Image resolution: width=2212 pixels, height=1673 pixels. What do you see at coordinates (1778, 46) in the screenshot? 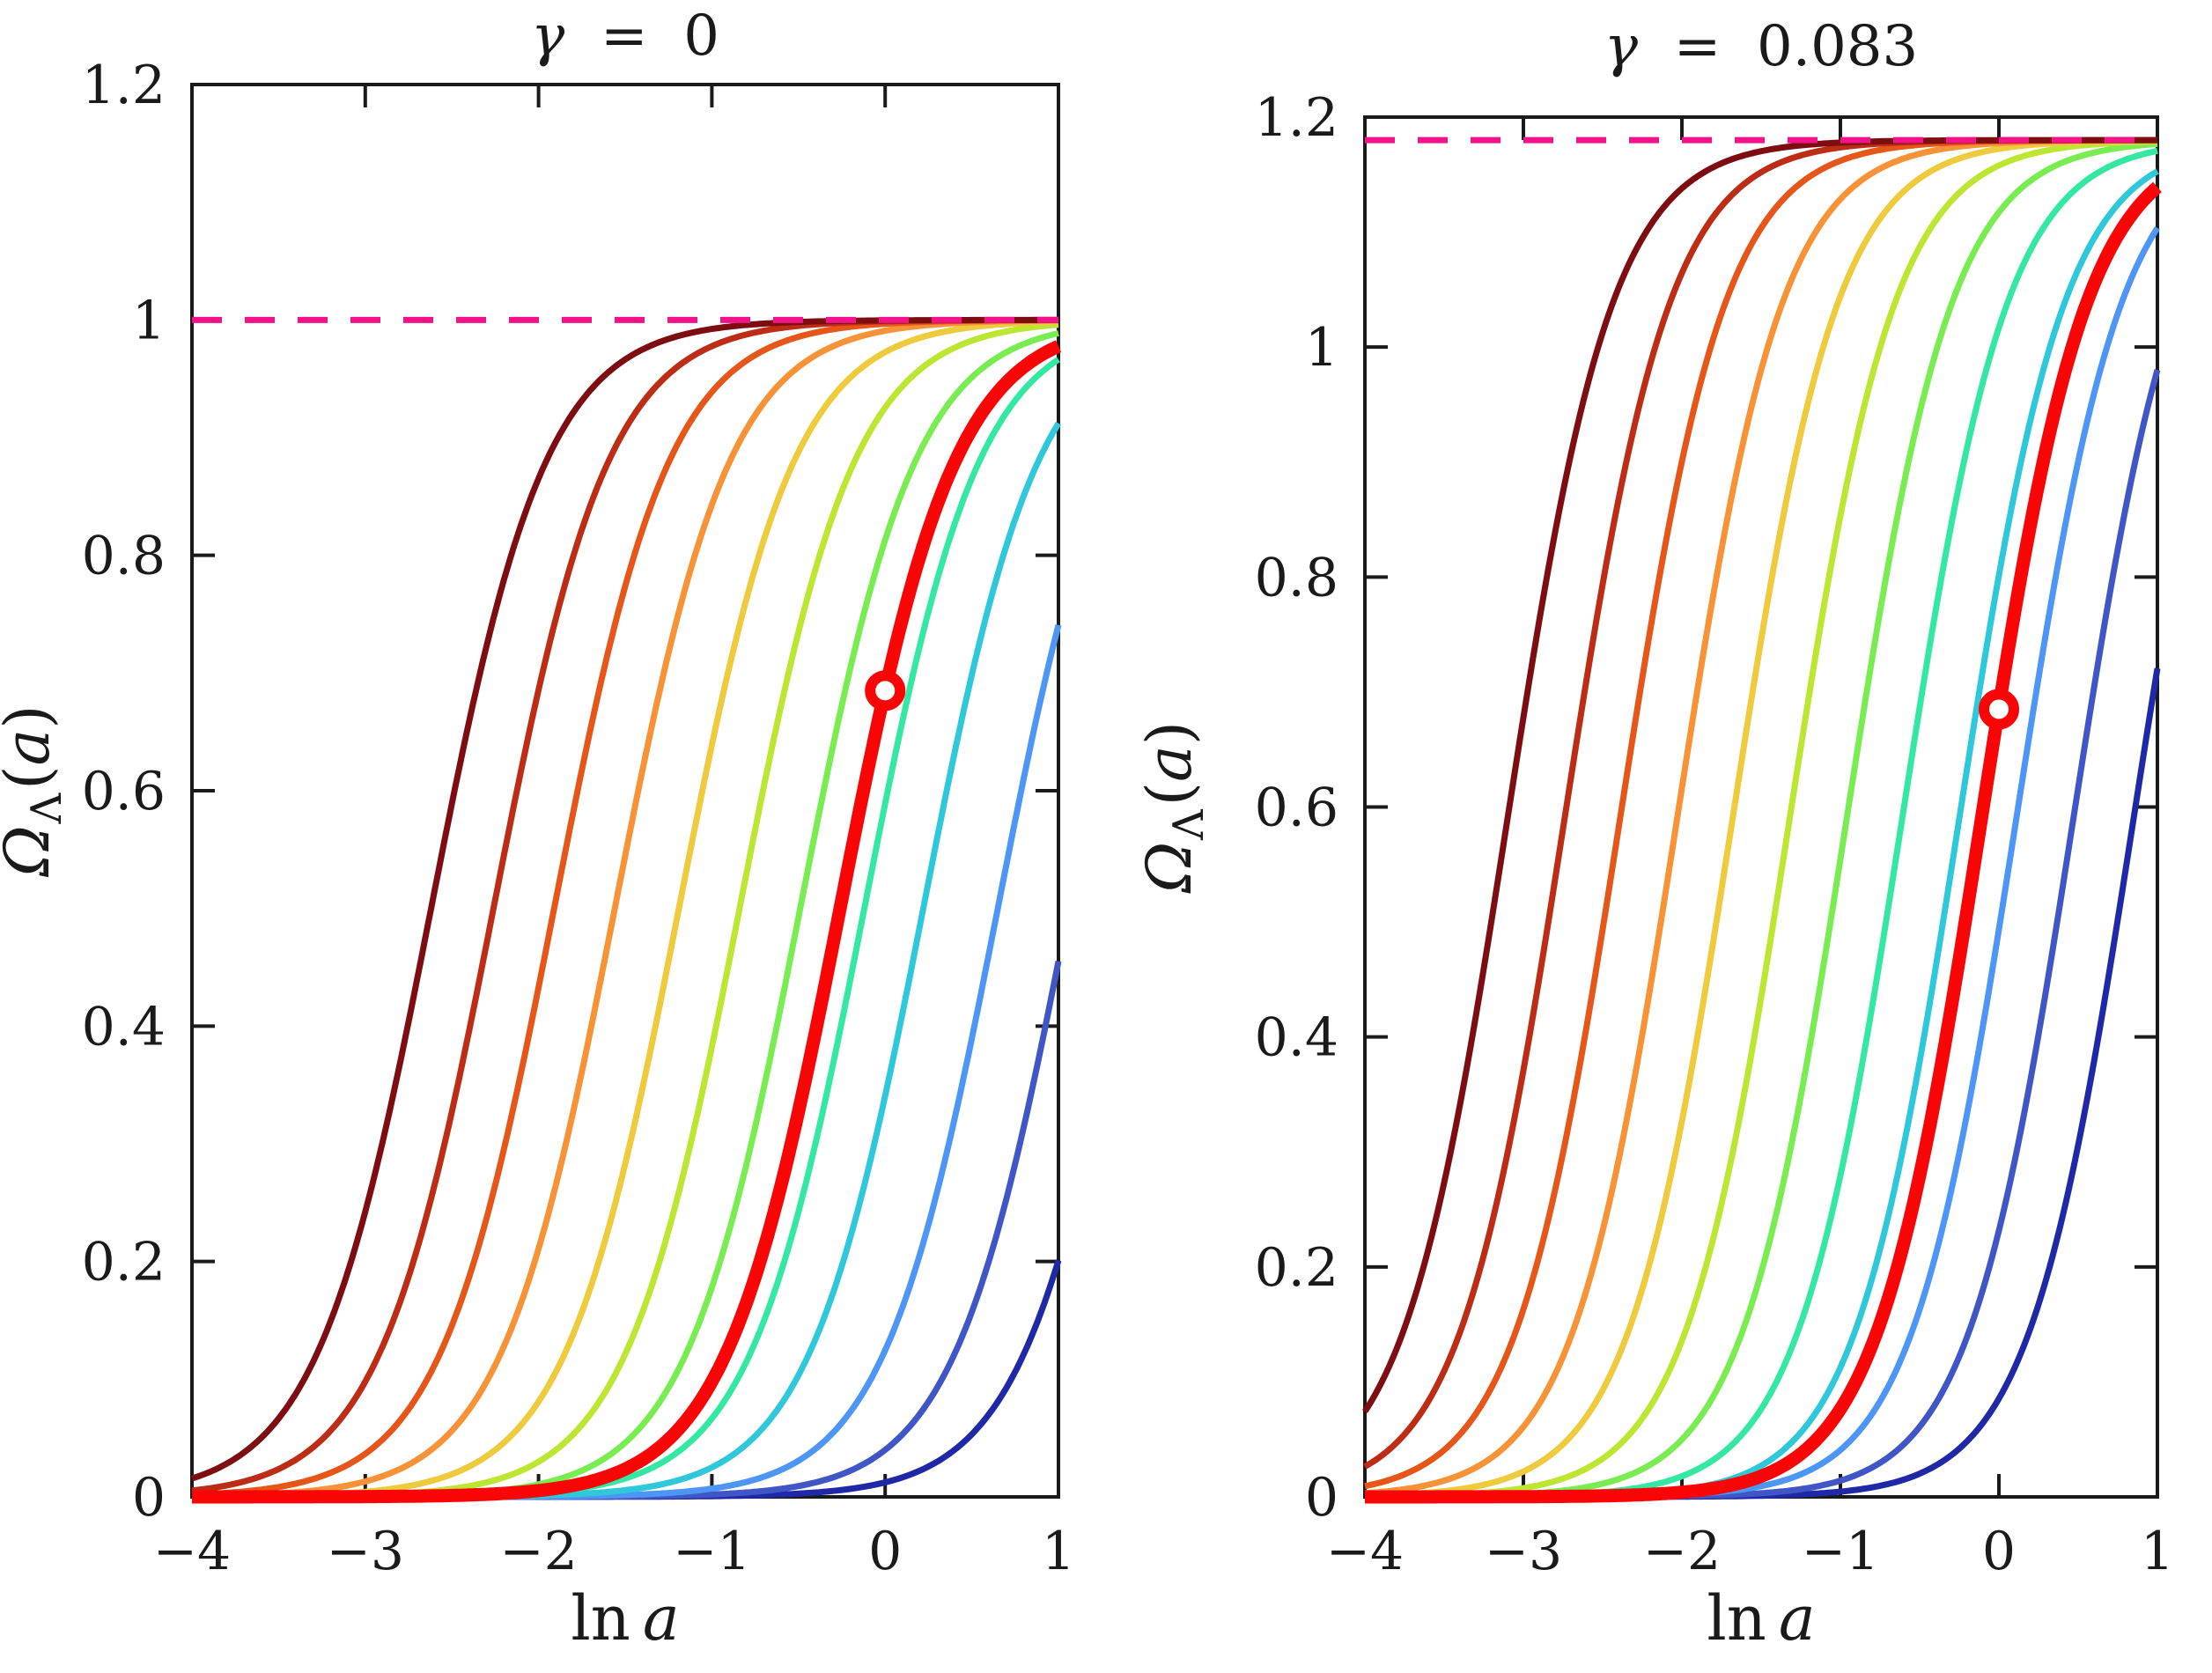
I see `title-value: = 0.083` at bounding box center [1778, 46].